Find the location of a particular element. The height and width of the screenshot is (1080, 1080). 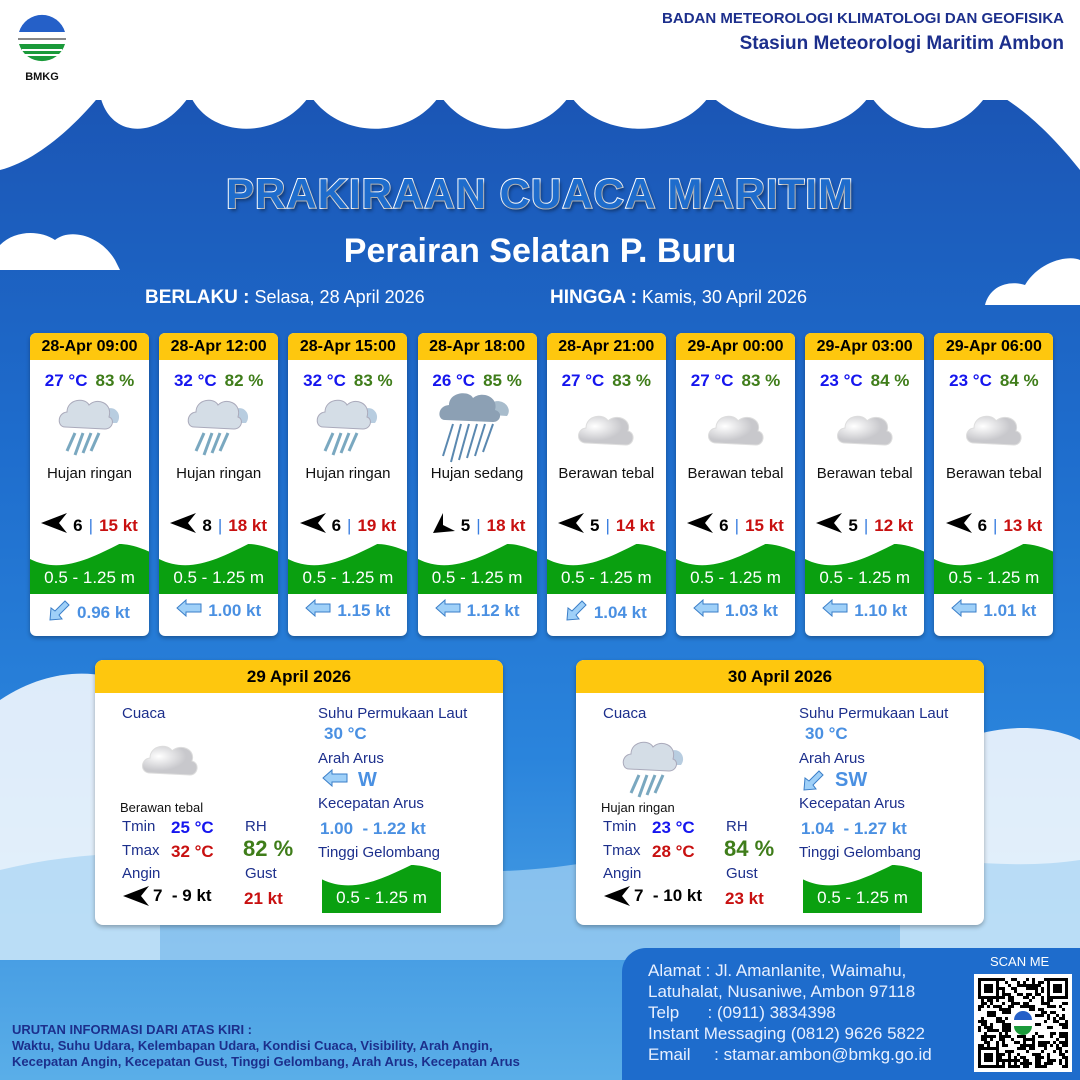

gust-speed: 13 kt is located at coordinates (1023, 525).